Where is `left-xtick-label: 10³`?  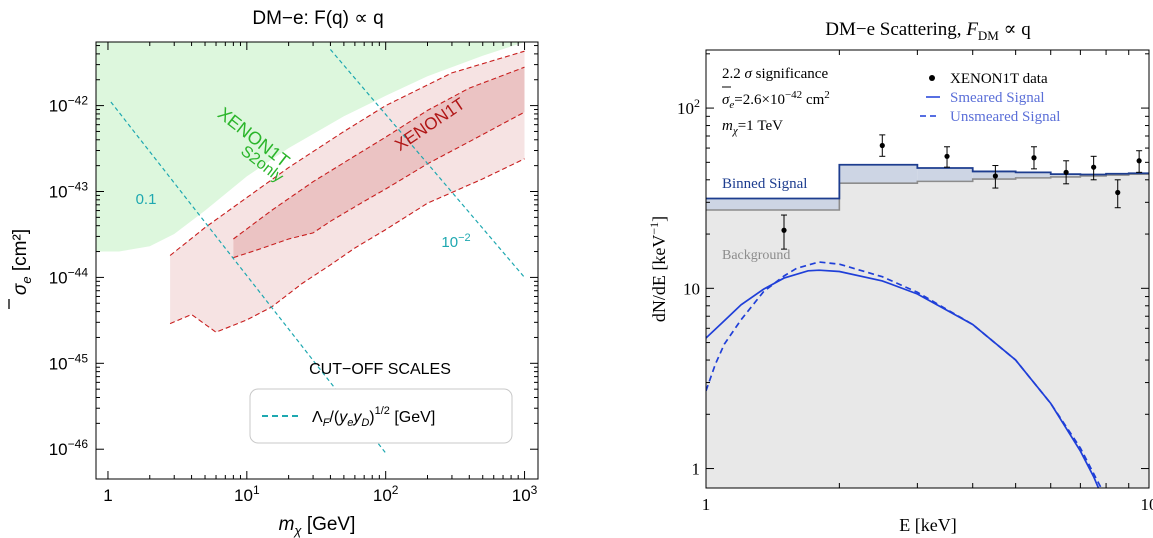 left-xtick-label: 10³ is located at coordinates (525, 494).